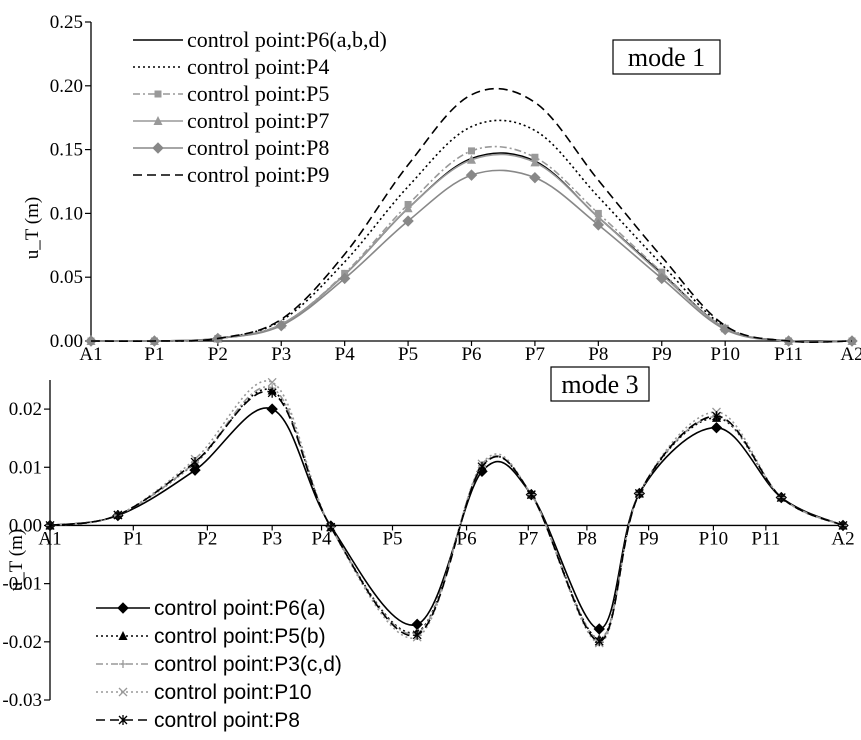 Image resolution: width=861 pixels, height=740 pixels. What do you see at coordinates (66, 277) in the screenshot?
I see `y-tick-label: 0.05` at bounding box center [66, 277].